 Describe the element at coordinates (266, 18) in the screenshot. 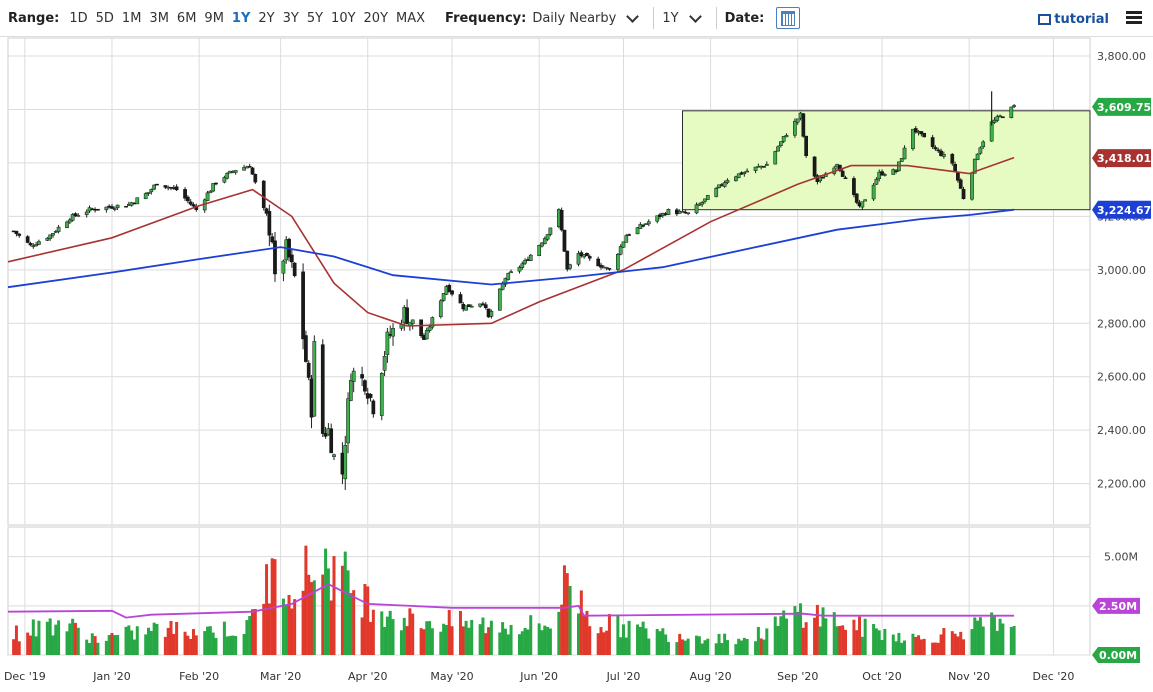

I see `range-button-2y: 2Y` at that location.